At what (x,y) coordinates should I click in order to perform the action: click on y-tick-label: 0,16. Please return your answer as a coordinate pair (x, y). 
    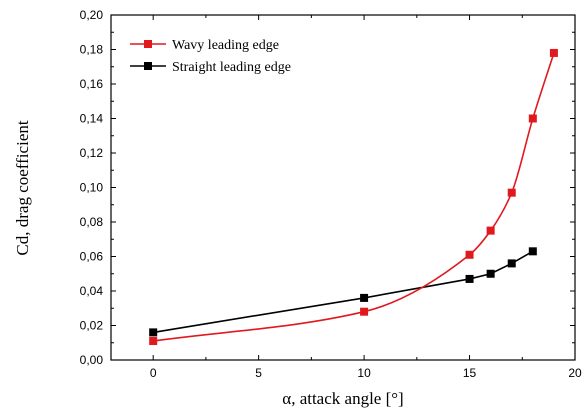
    Looking at the image, I should click on (92, 84).